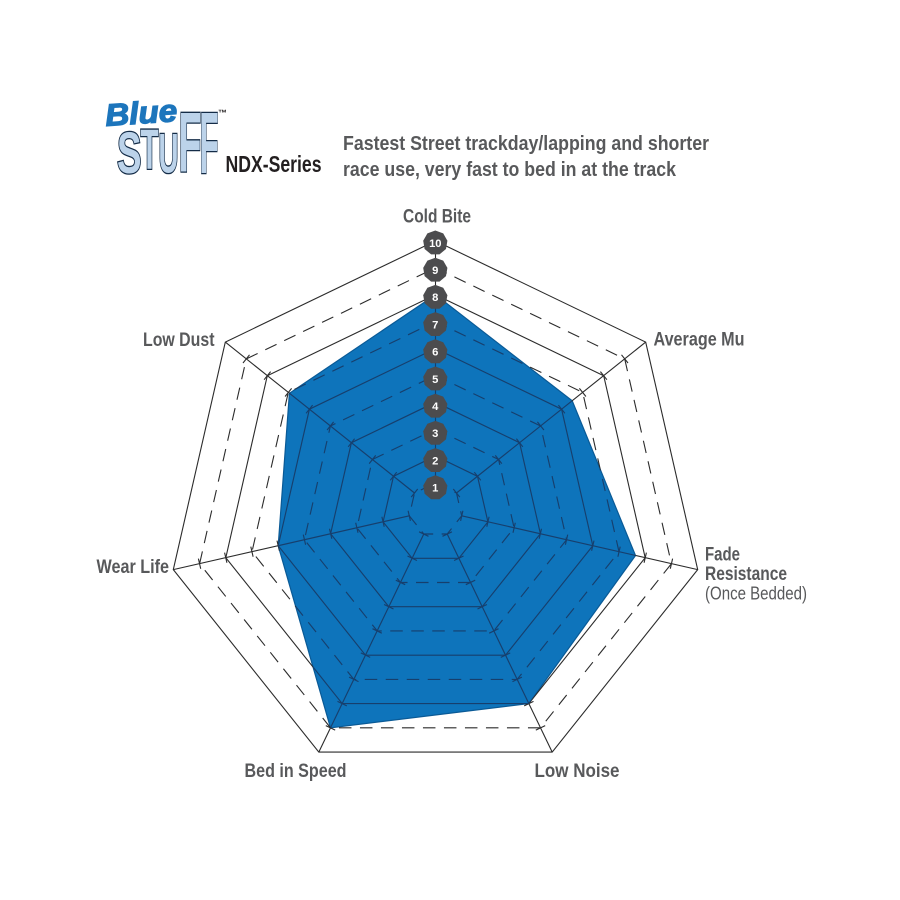 Image resolution: width=900 pixels, height=900 pixels. Describe the element at coordinates (577, 771) in the screenshot. I see `svg-text: Low Noise` at that location.